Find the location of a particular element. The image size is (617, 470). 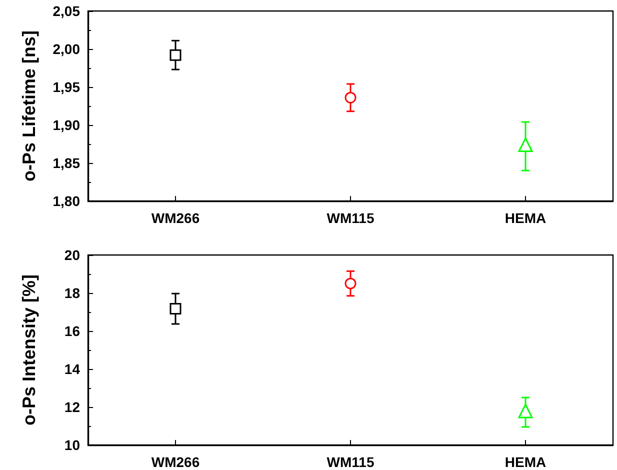

y-tick-label: 1,90 is located at coordinates (66, 125).